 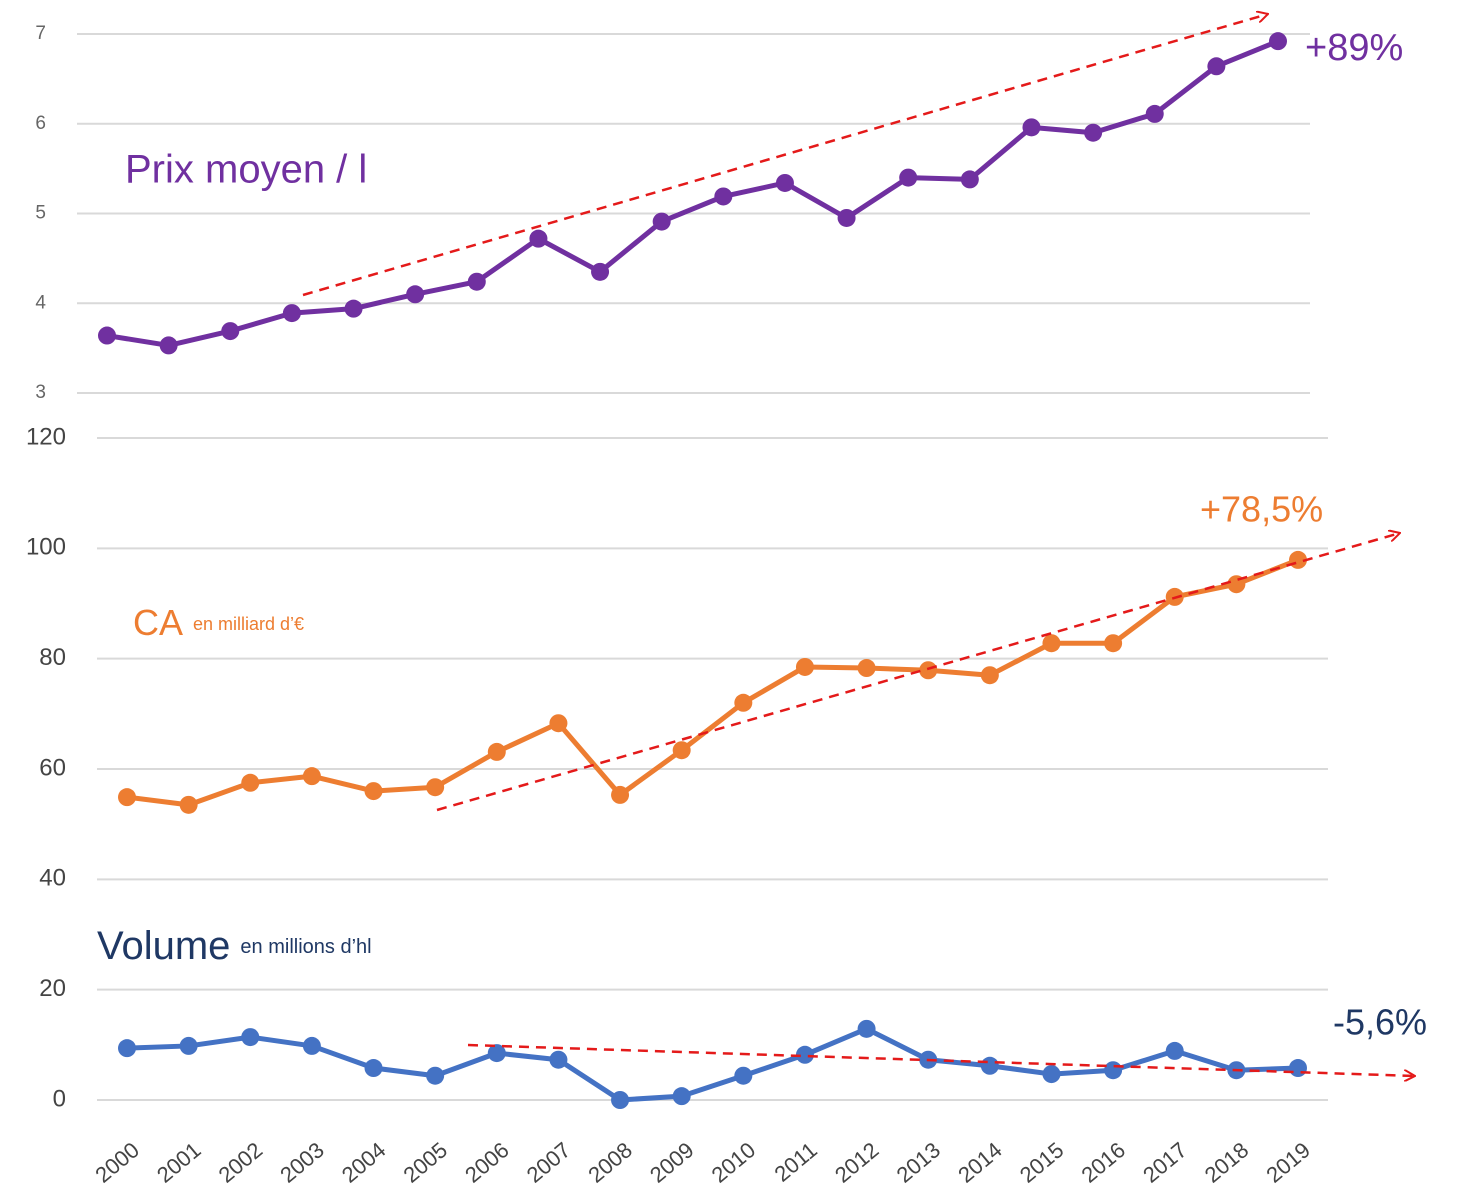 I want to click on series-label: Volume en millions d’hl, so click(x=234, y=946).